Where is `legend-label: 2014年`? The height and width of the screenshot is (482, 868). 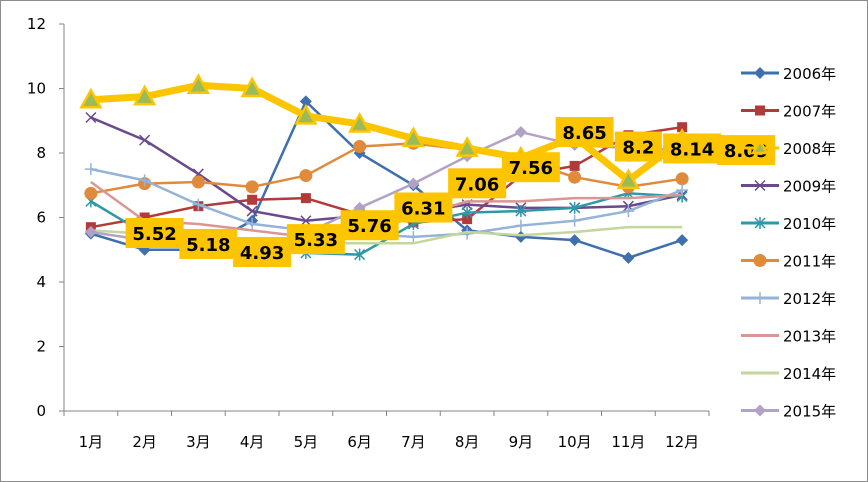
legend-label: 2014年 is located at coordinates (809, 374).